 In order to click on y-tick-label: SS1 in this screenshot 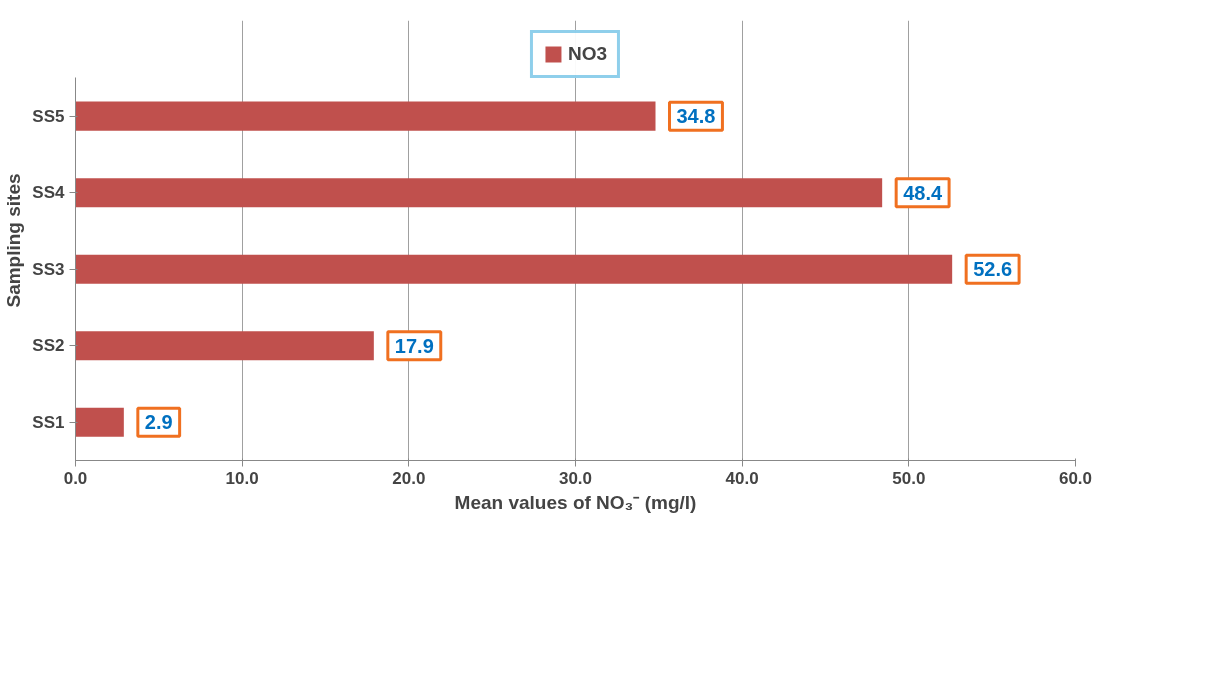, I will do `click(48, 422)`.